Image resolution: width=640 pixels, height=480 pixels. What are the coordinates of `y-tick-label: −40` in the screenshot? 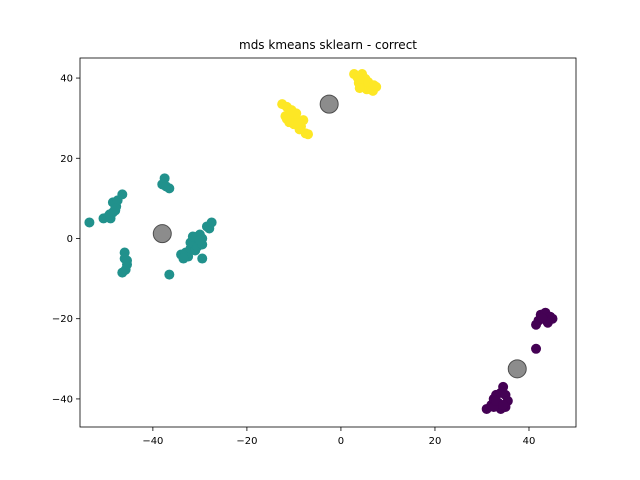 It's located at (62, 399).